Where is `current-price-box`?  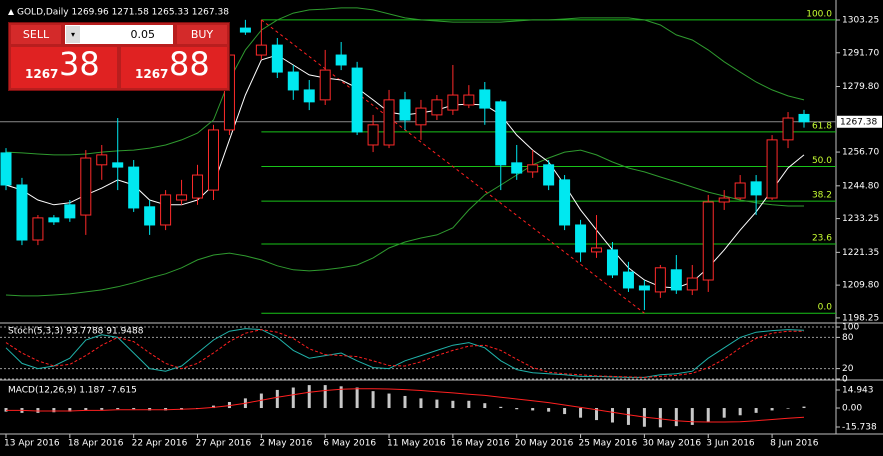
current-price-box is located at coordinates (859, 121).